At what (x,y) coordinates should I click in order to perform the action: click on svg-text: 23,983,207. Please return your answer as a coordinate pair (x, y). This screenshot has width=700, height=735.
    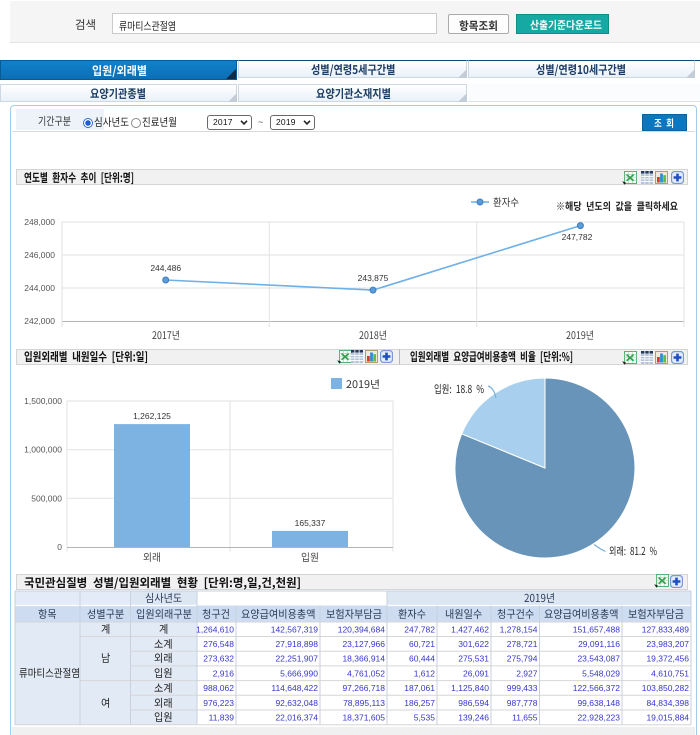
    Looking at the image, I should click on (667, 644).